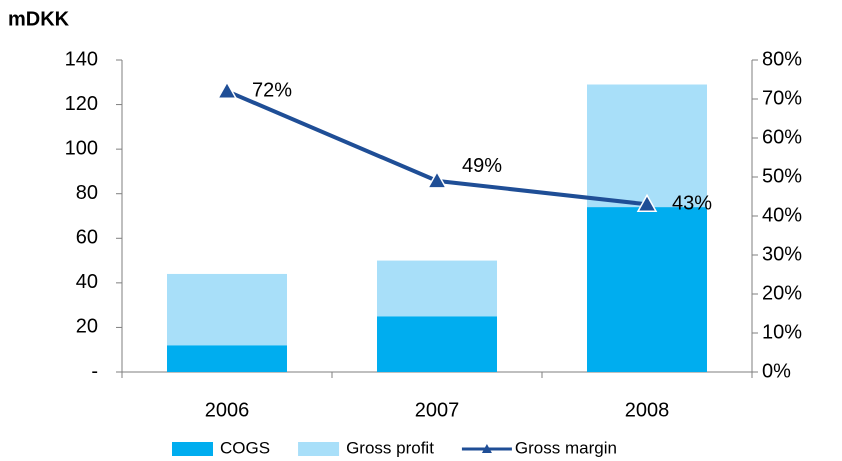  I want to click on x-tick-label: 2007, so click(437, 410).